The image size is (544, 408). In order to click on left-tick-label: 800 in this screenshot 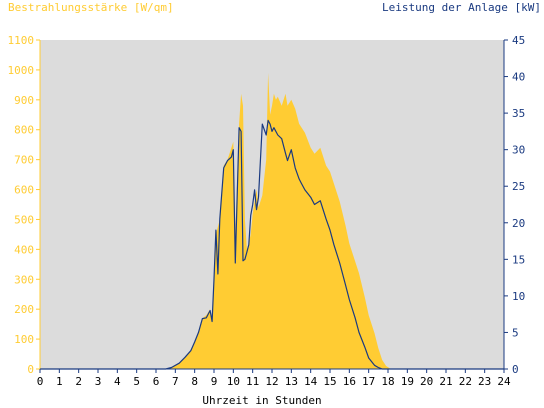, I will do `click(24, 130)`.